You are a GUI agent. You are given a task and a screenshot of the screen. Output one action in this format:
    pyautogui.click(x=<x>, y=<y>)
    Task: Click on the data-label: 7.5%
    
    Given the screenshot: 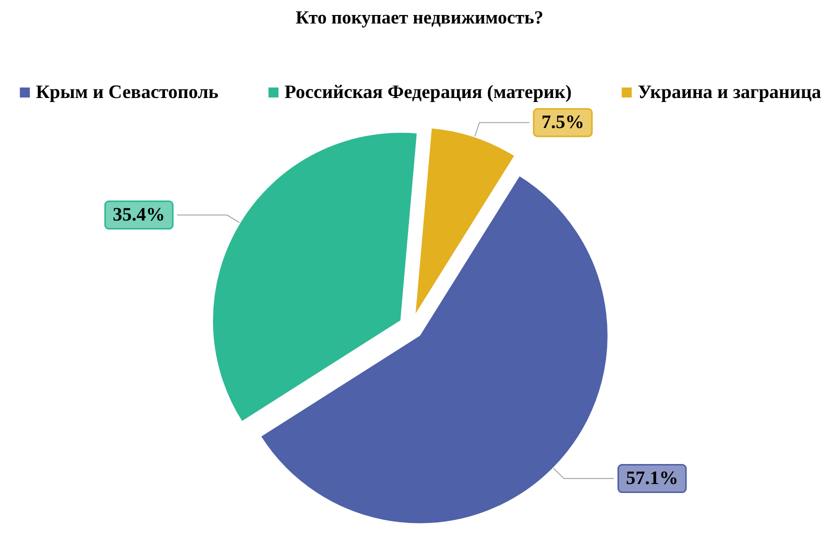 What is the action you would take?
    pyautogui.click(x=562, y=123)
    